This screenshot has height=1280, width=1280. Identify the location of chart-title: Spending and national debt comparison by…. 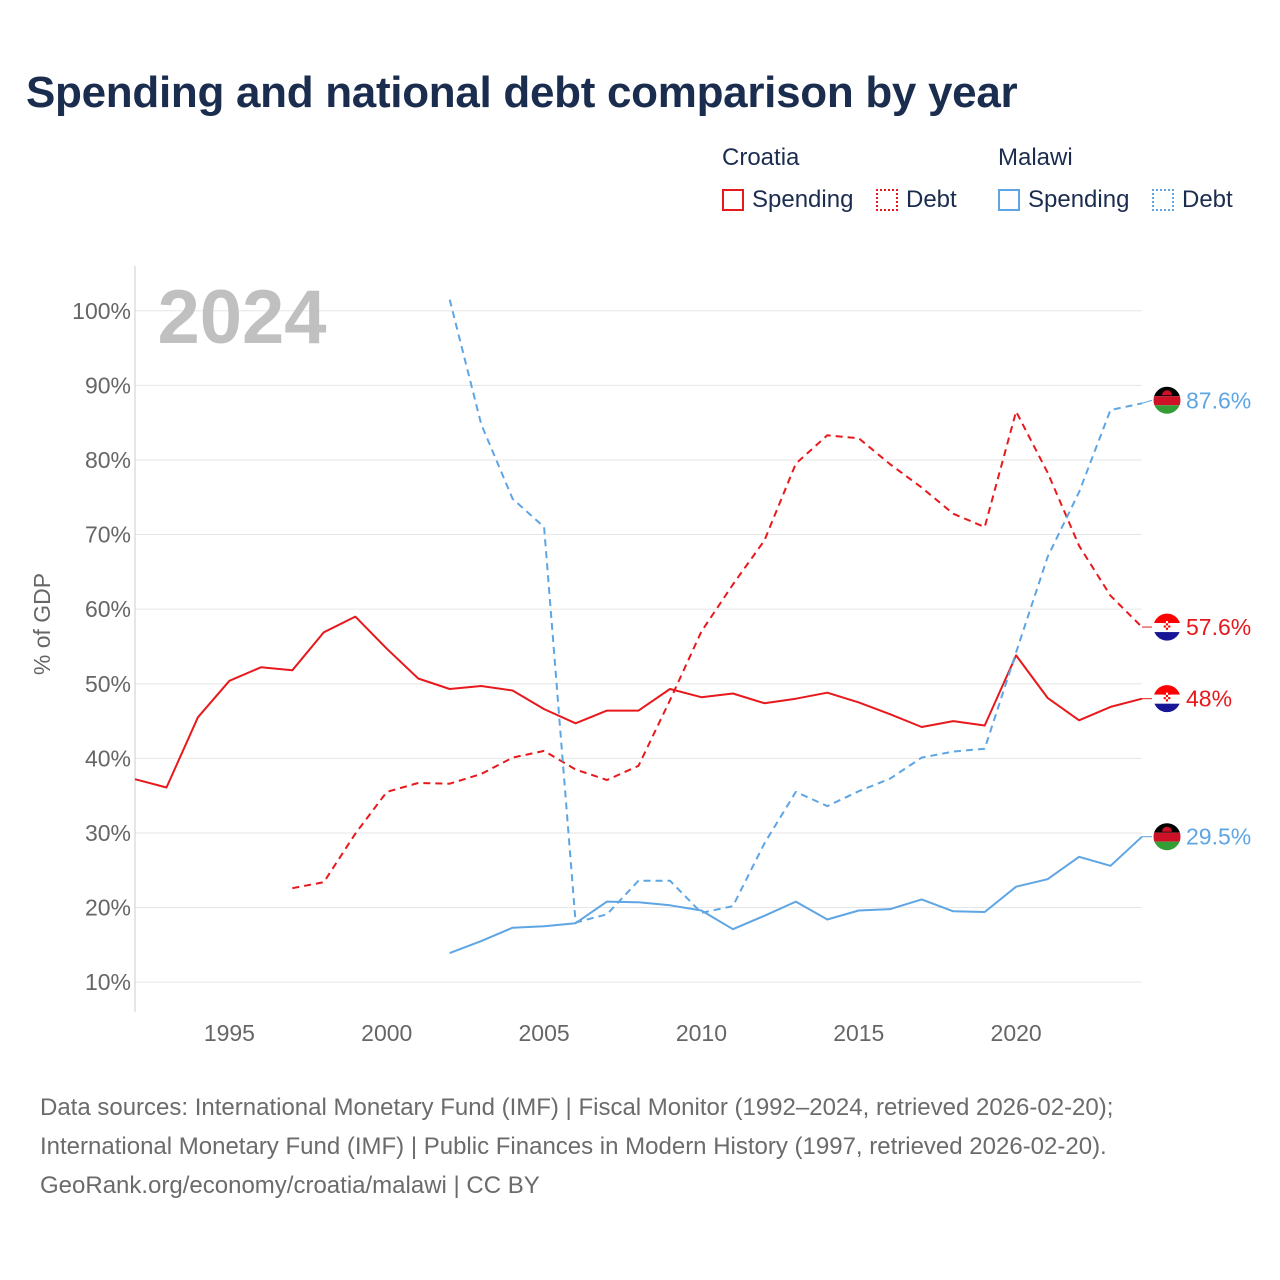
(522, 92).